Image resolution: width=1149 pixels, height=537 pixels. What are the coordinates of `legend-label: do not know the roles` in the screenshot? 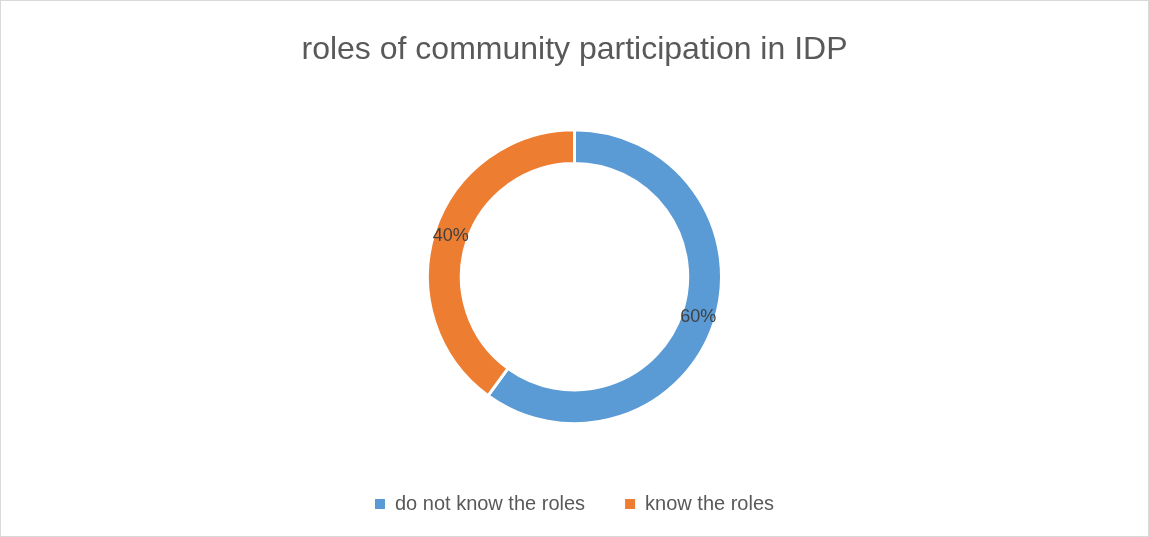 It's located at (490, 502).